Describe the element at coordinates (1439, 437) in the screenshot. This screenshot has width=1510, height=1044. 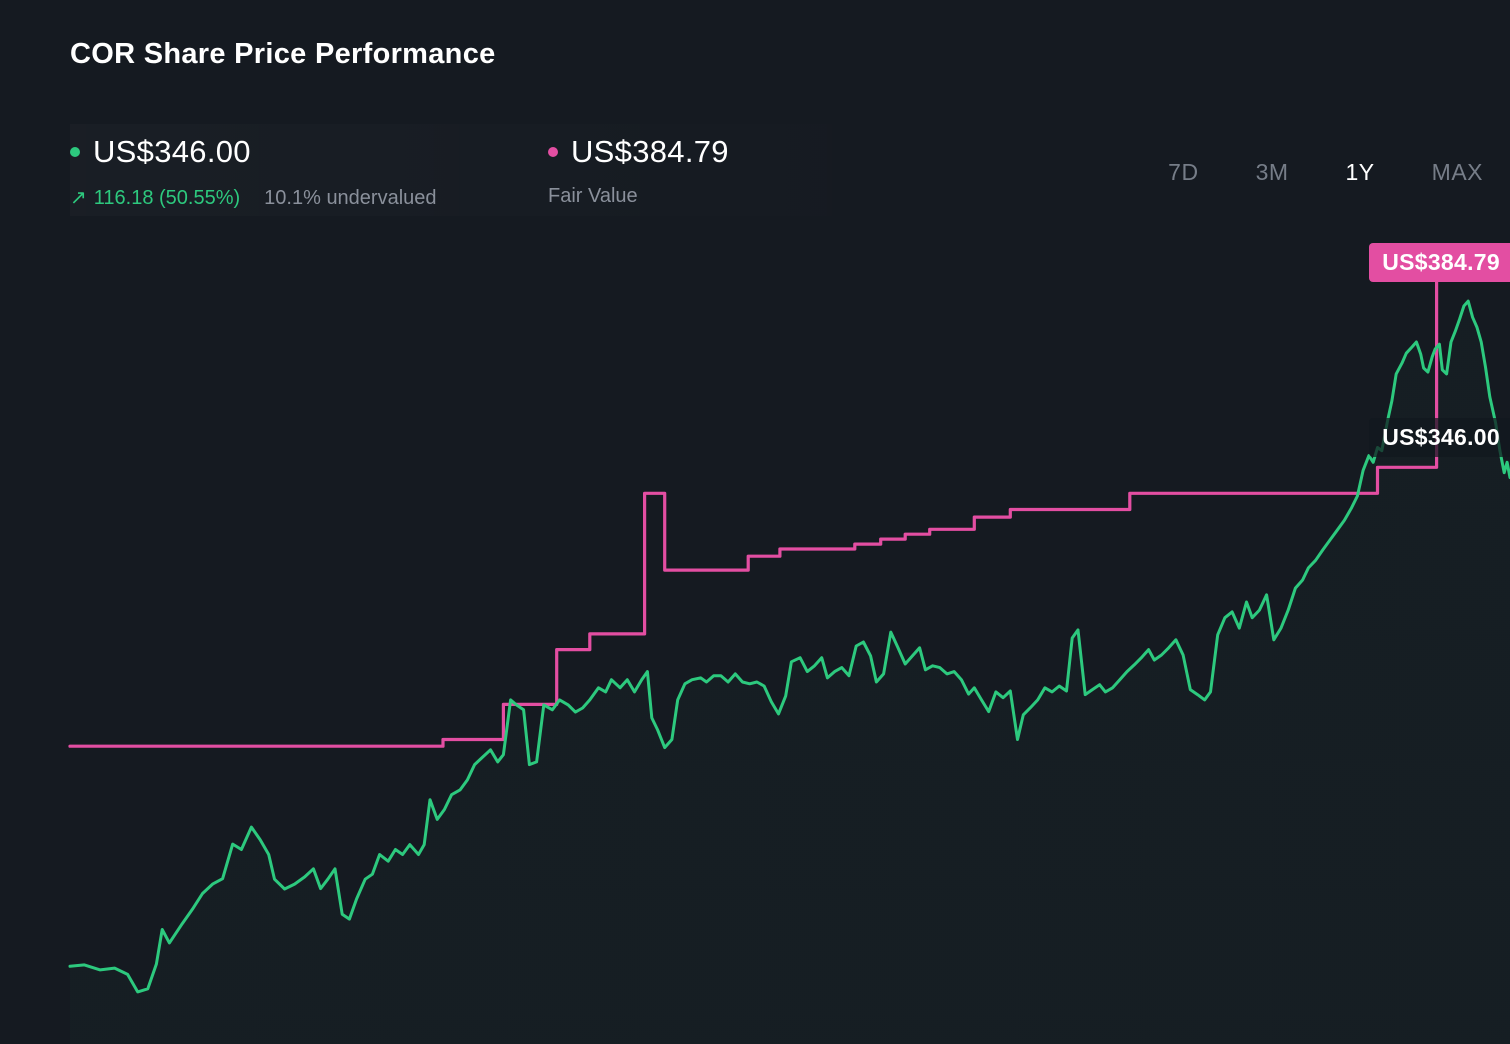
I see `current-price-badge: US$346.00` at that location.